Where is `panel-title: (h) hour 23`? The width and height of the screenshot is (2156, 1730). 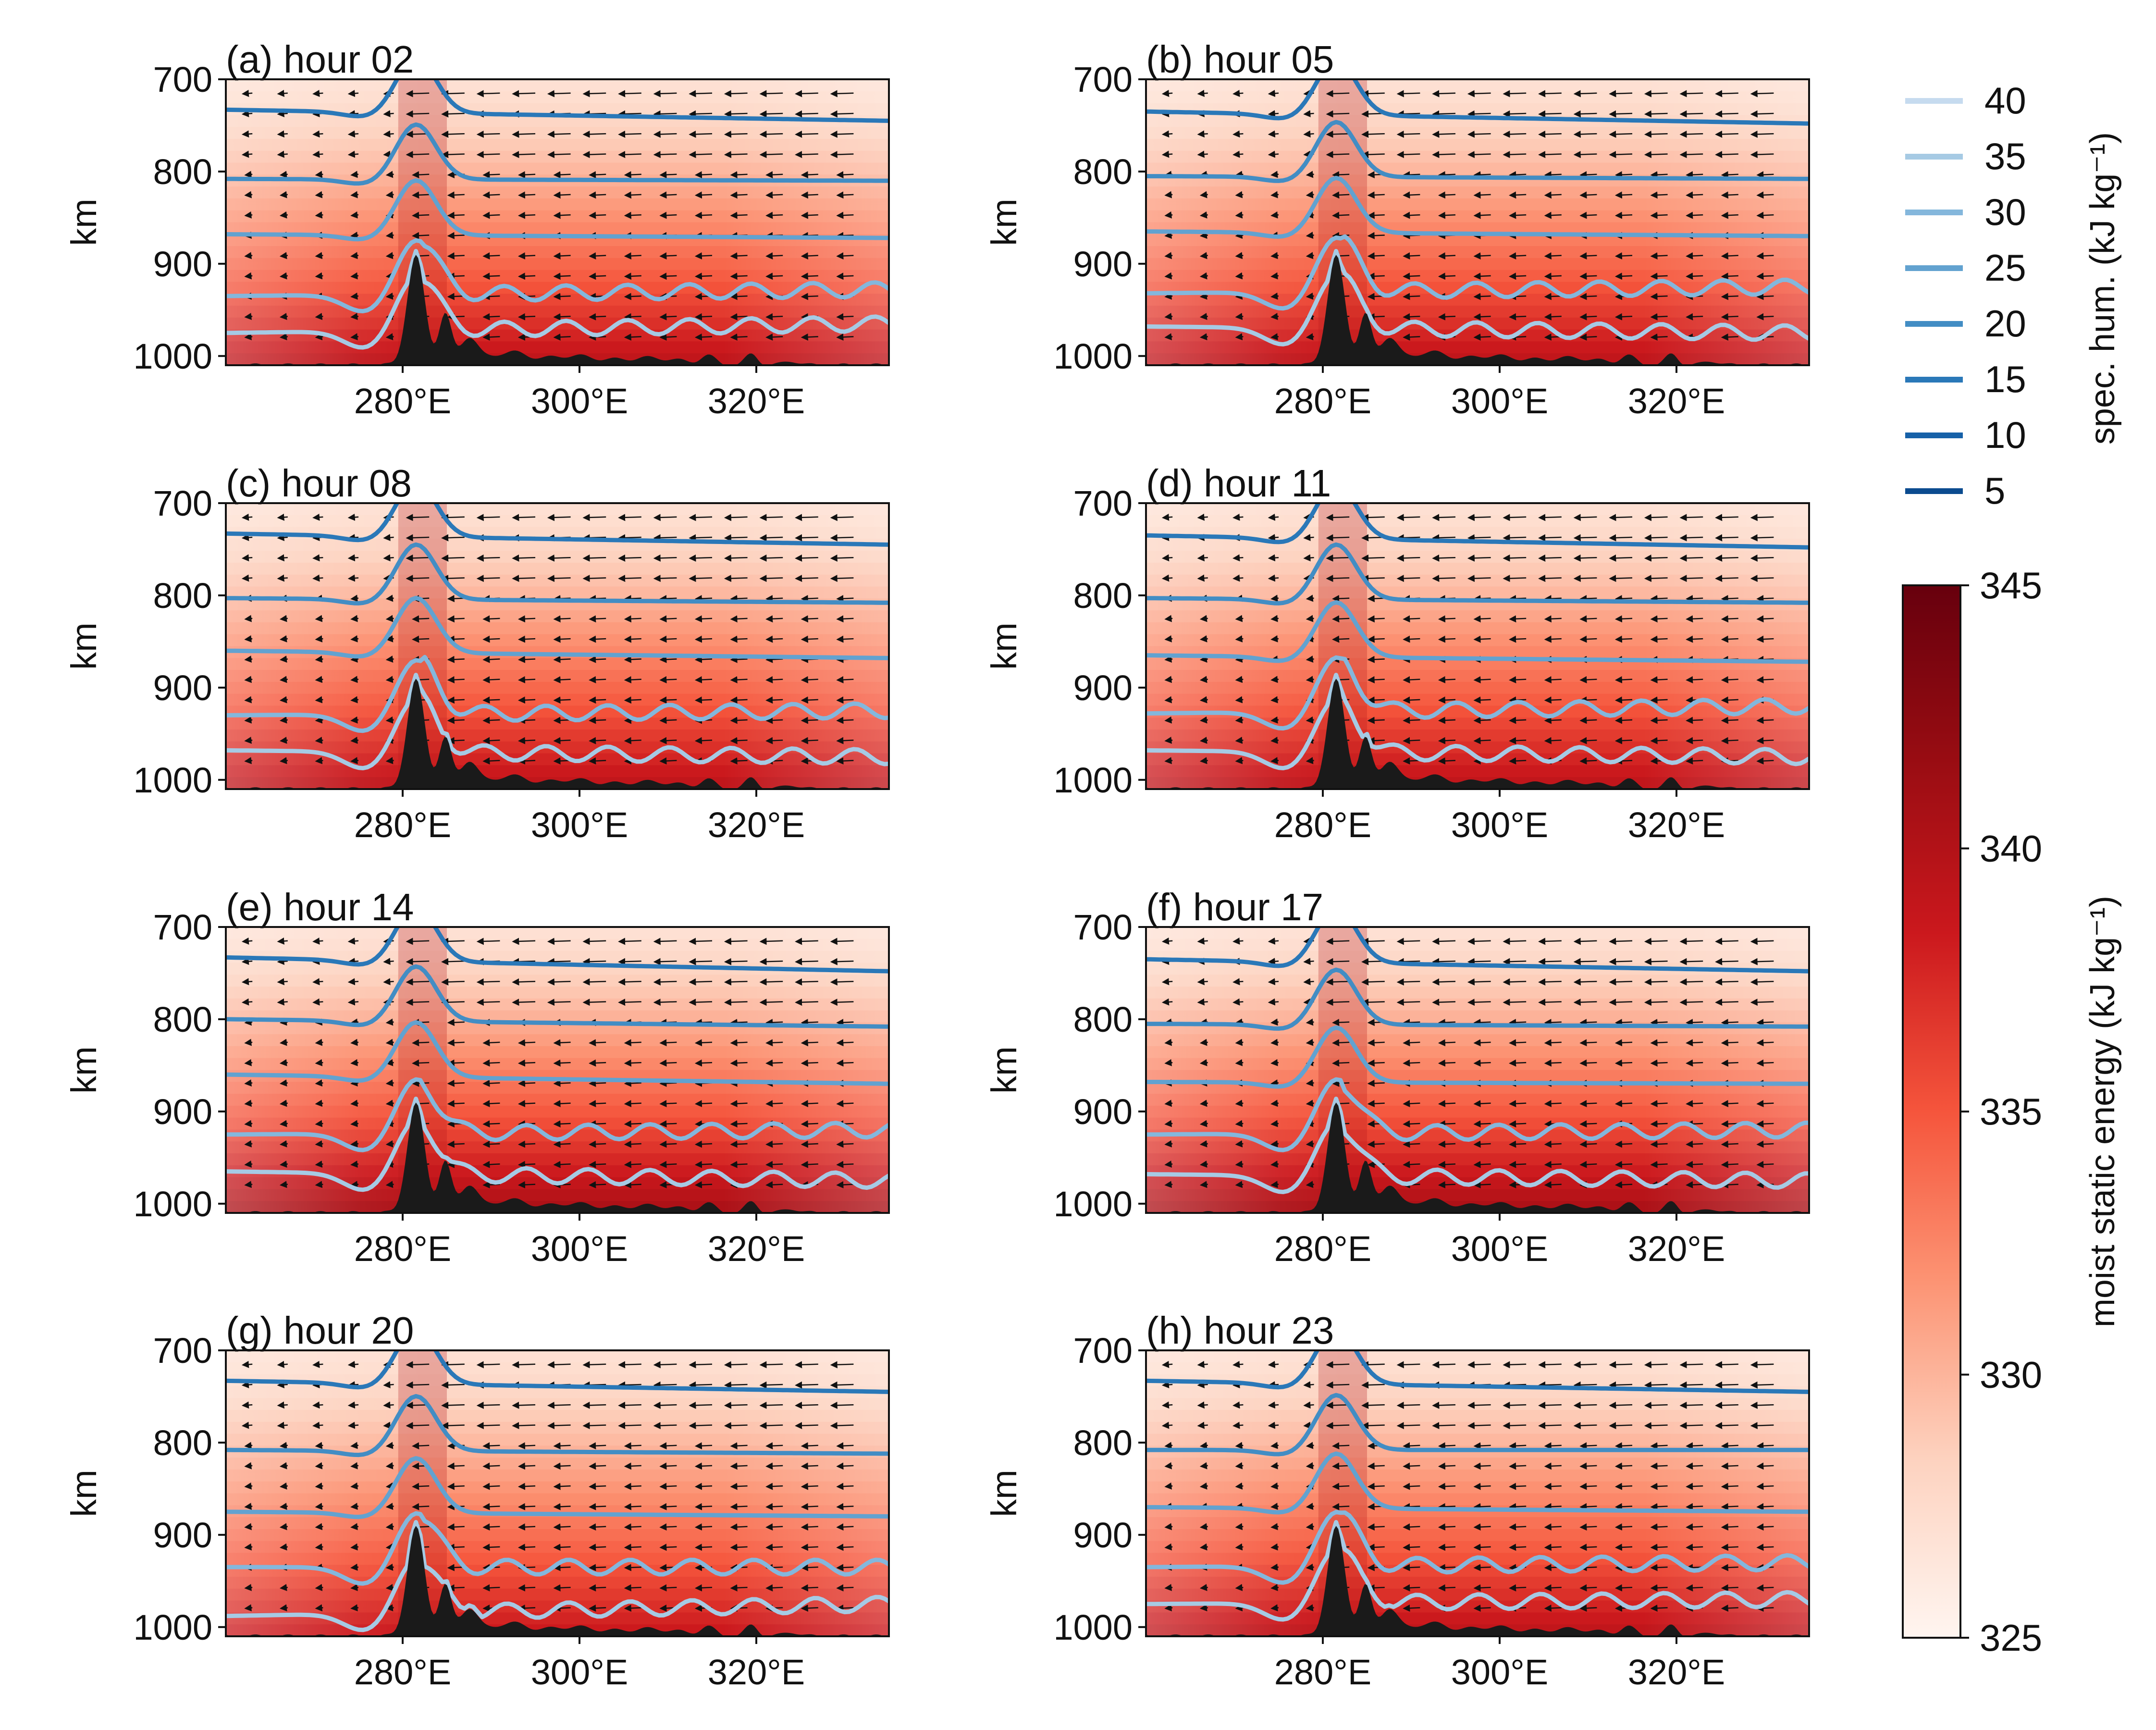 panel-title: (h) hour 23 is located at coordinates (1240, 1330).